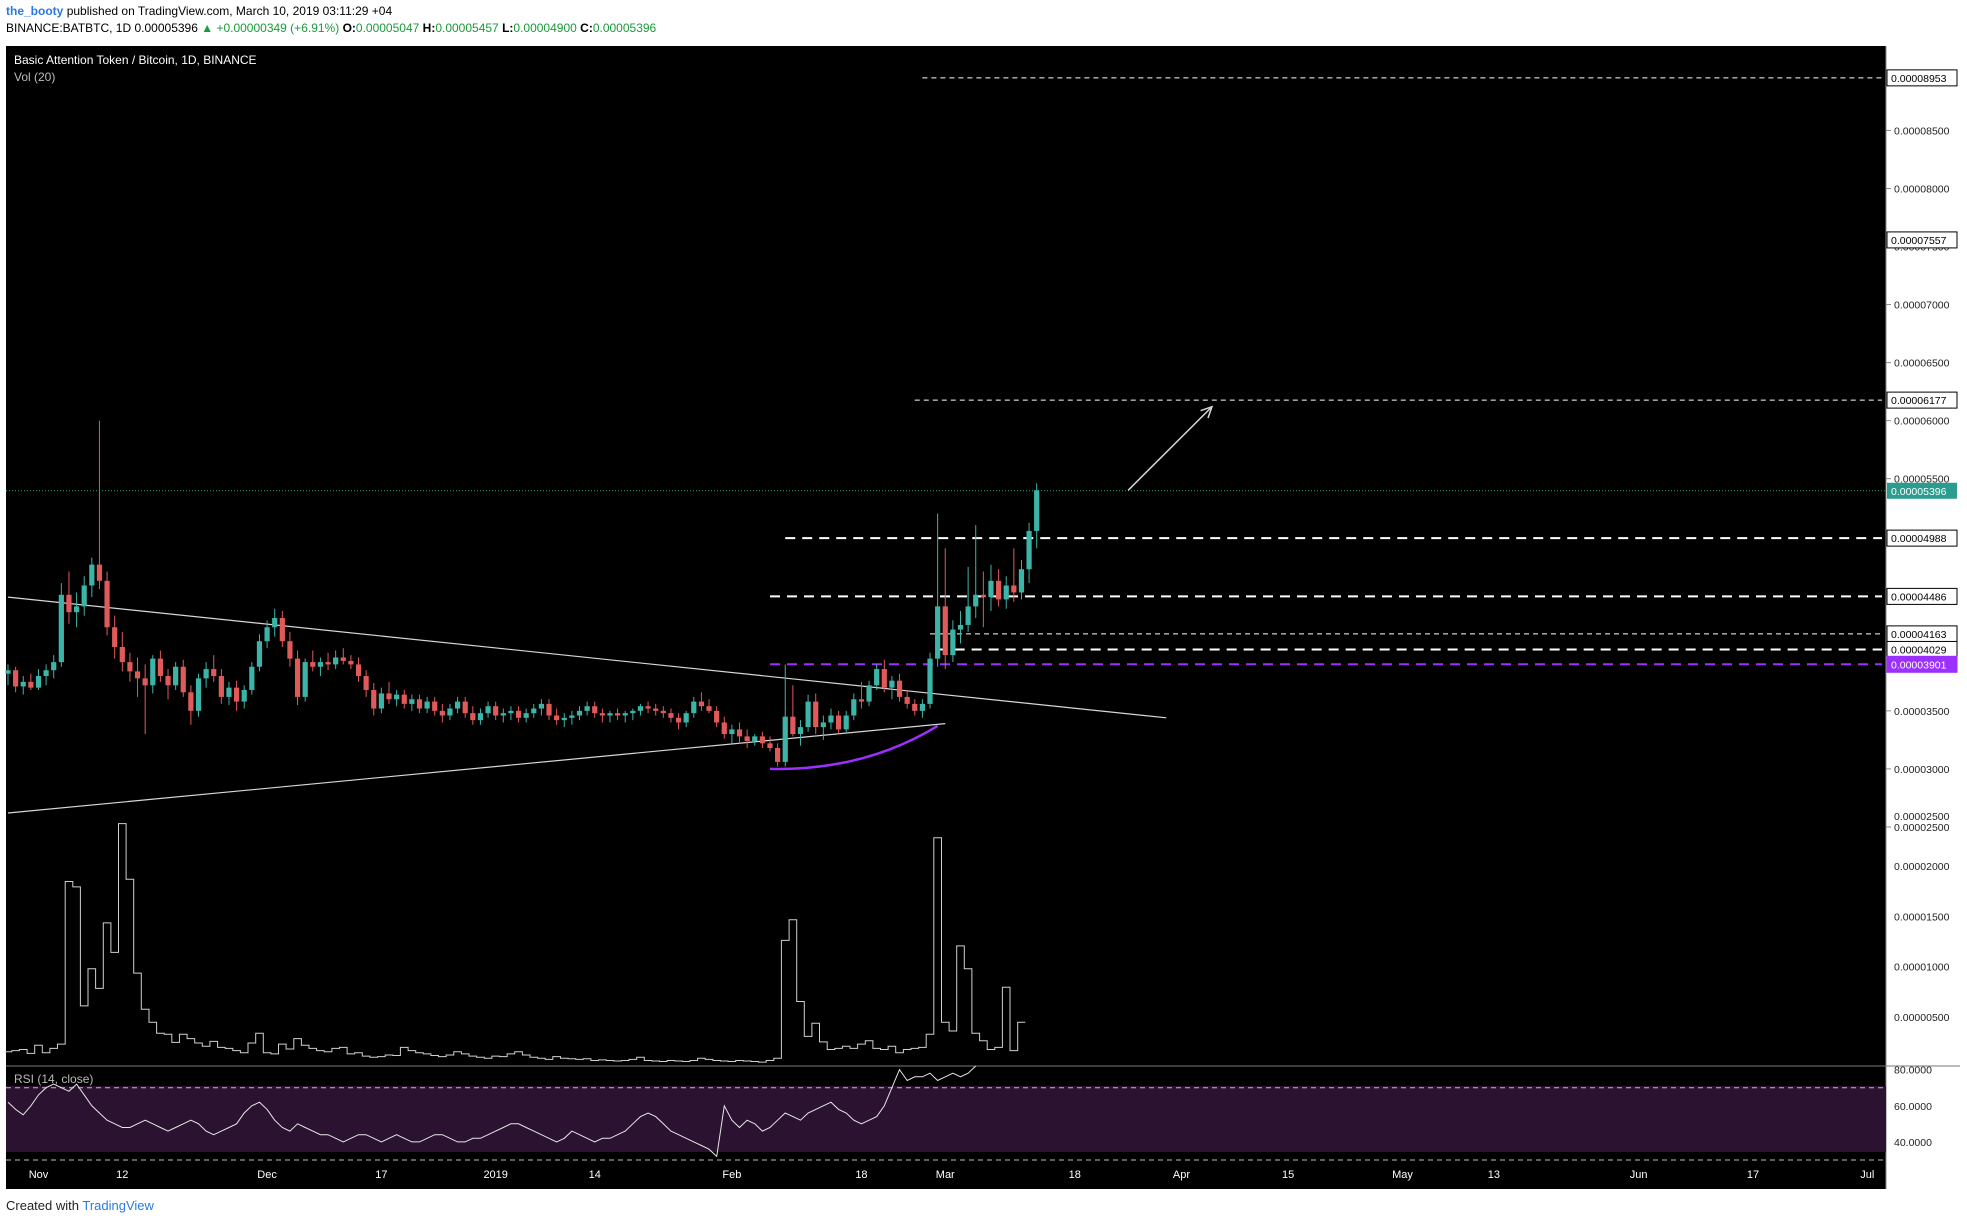 The height and width of the screenshot is (1222, 1967). What do you see at coordinates (946, 1119) in the screenshot?
I see `rsi-band` at bounding box center [946, 1119].